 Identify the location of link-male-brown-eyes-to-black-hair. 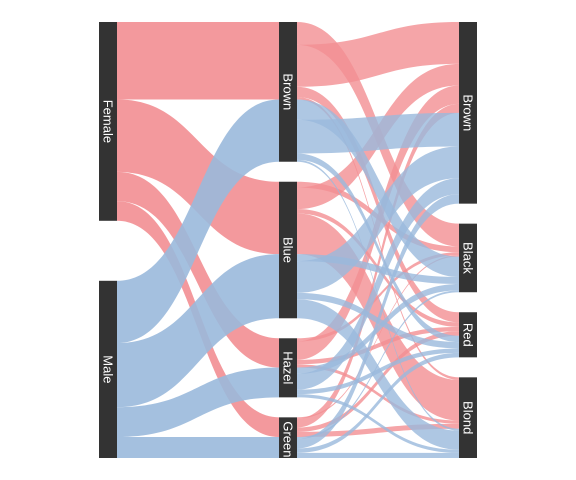
(378, 188).